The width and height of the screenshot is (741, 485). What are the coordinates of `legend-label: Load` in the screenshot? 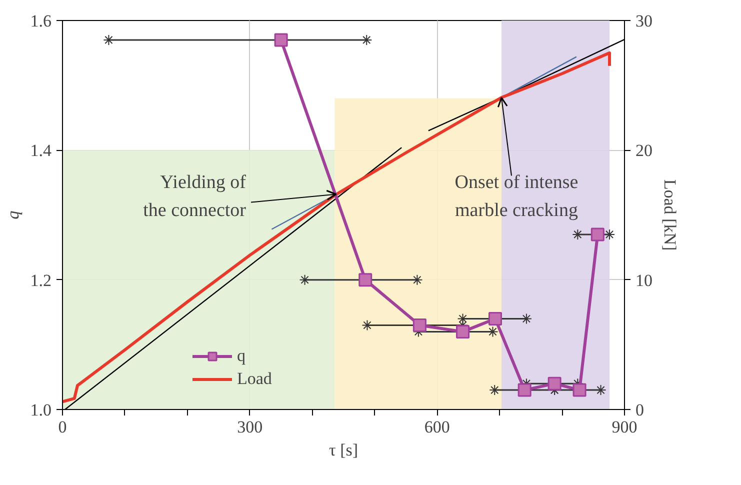 It's located at (254, 379).